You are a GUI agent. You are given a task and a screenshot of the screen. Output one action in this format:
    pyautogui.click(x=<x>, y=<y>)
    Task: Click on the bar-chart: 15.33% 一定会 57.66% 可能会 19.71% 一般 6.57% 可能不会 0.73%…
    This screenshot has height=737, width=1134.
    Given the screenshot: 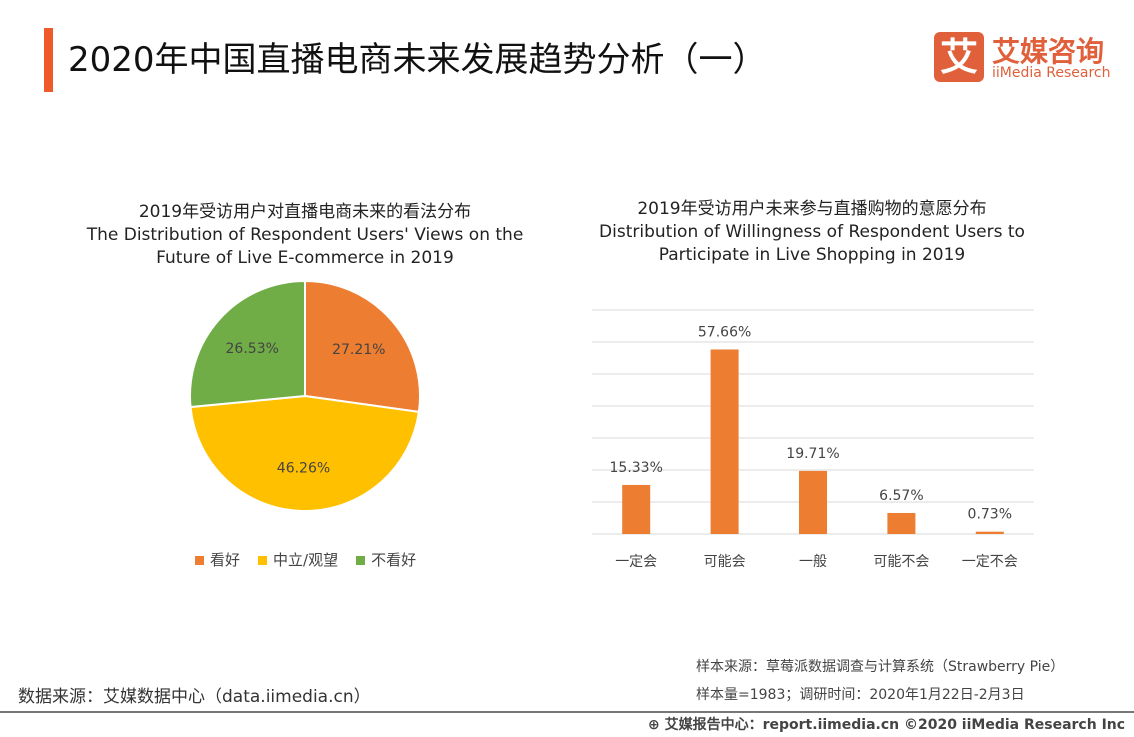 What is the action you would take?
    pyautogui.click(x=813, y=439)
    